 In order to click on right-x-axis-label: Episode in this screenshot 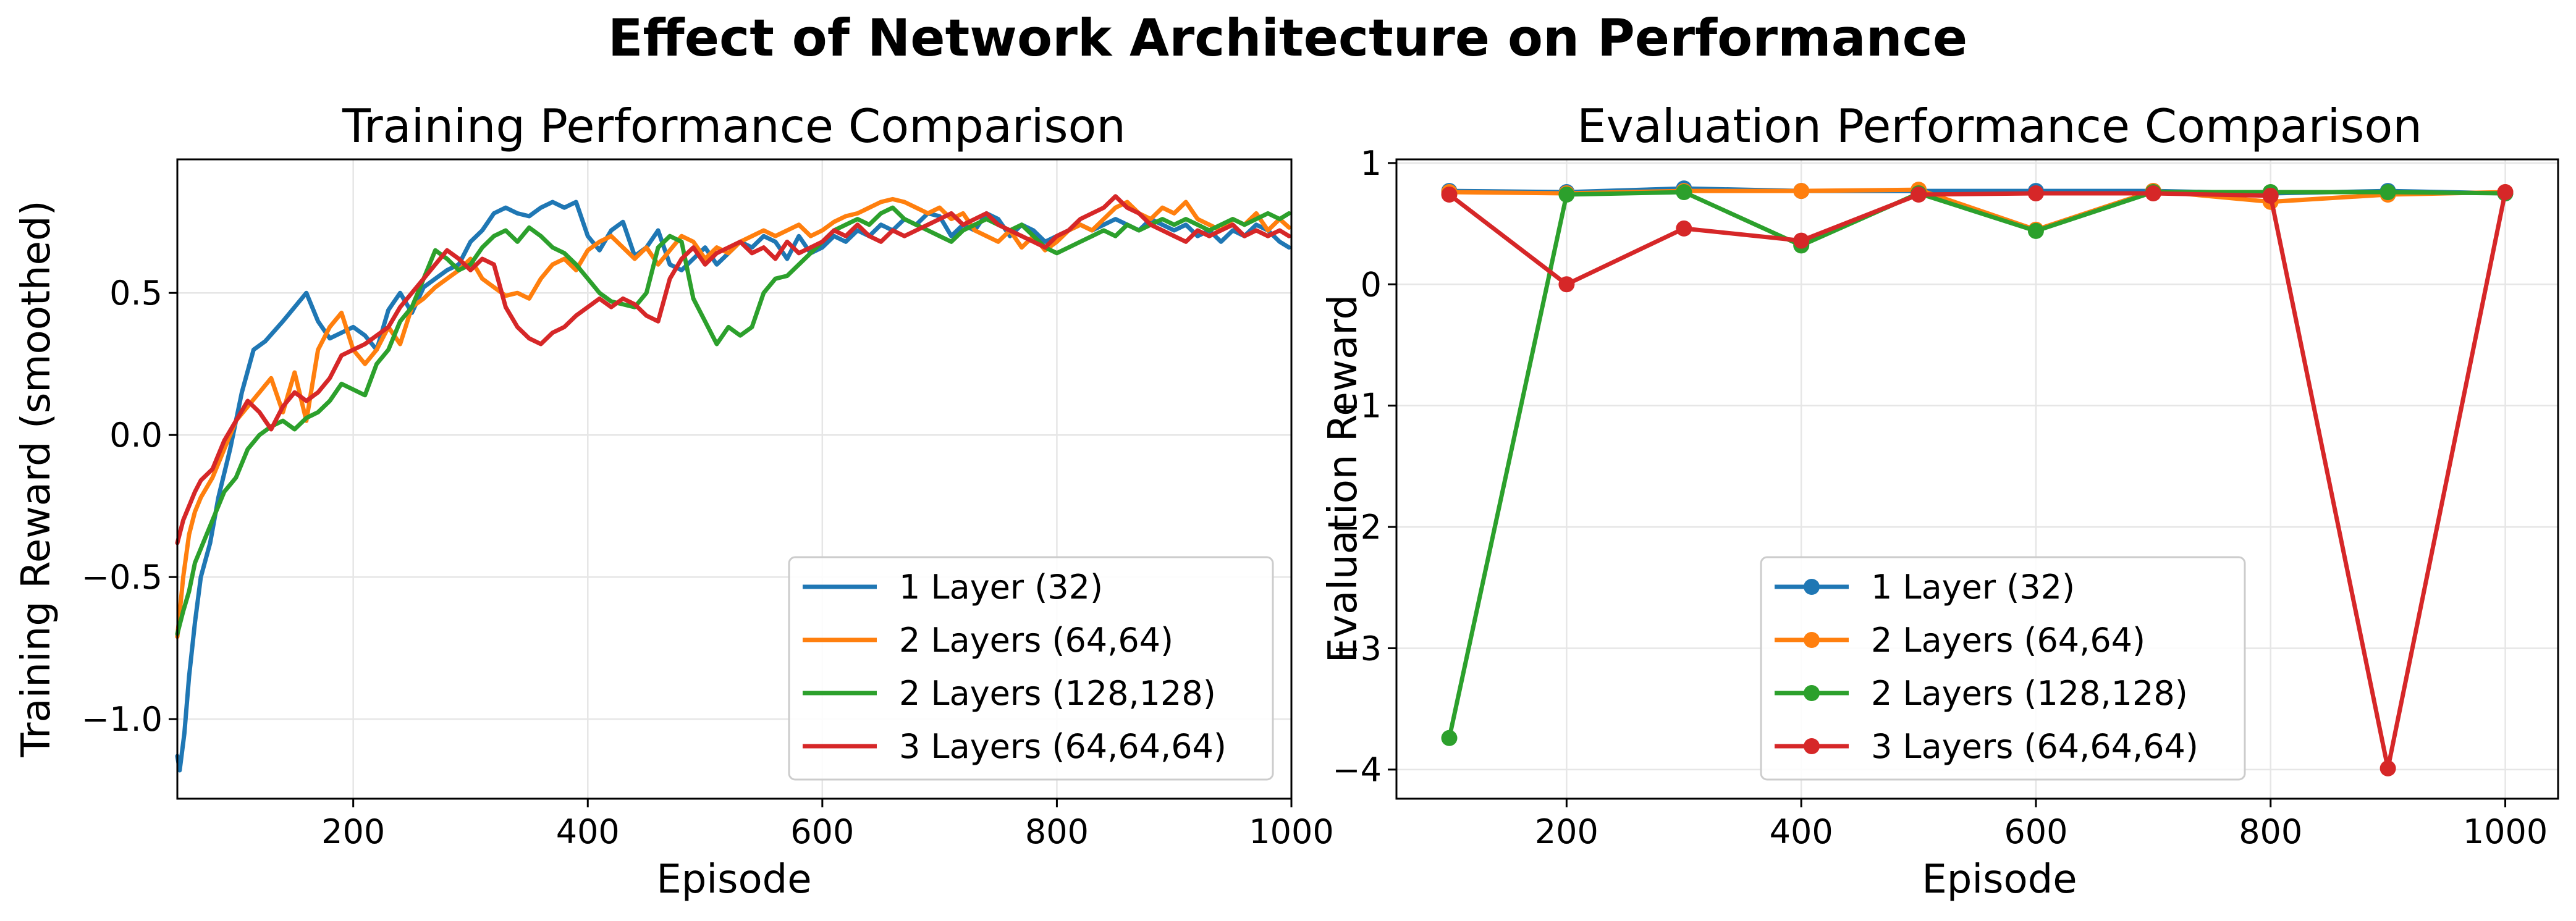, I will do `click(1999, 880)`.